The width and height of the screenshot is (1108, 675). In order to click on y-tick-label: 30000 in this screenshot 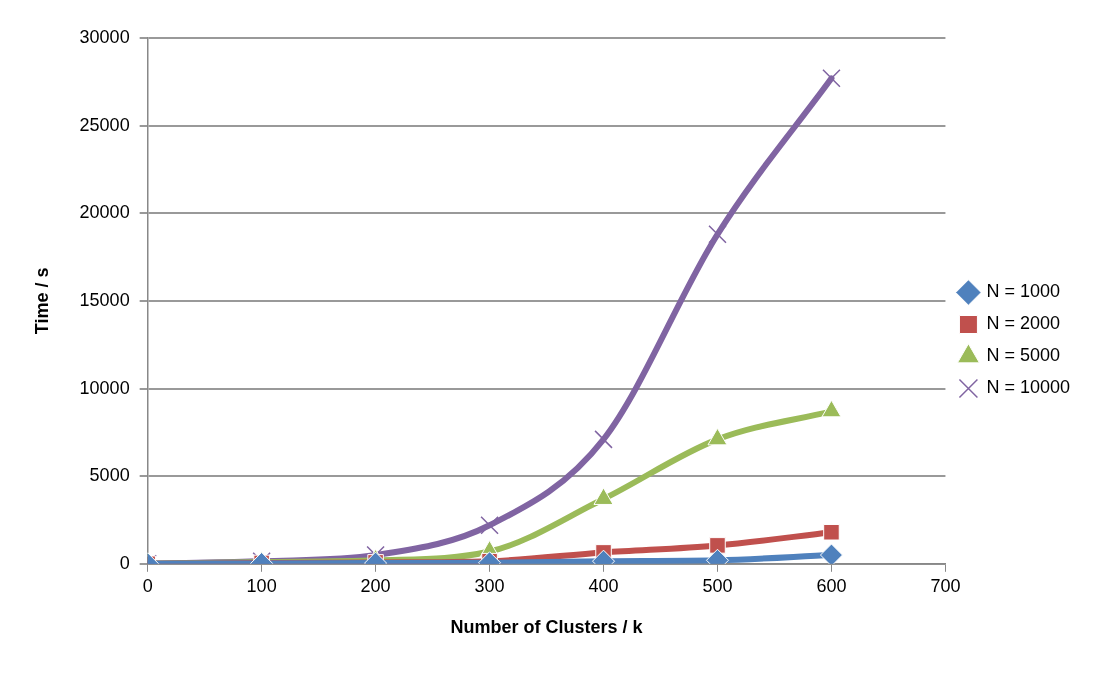, I will do `click(104, 36)`.